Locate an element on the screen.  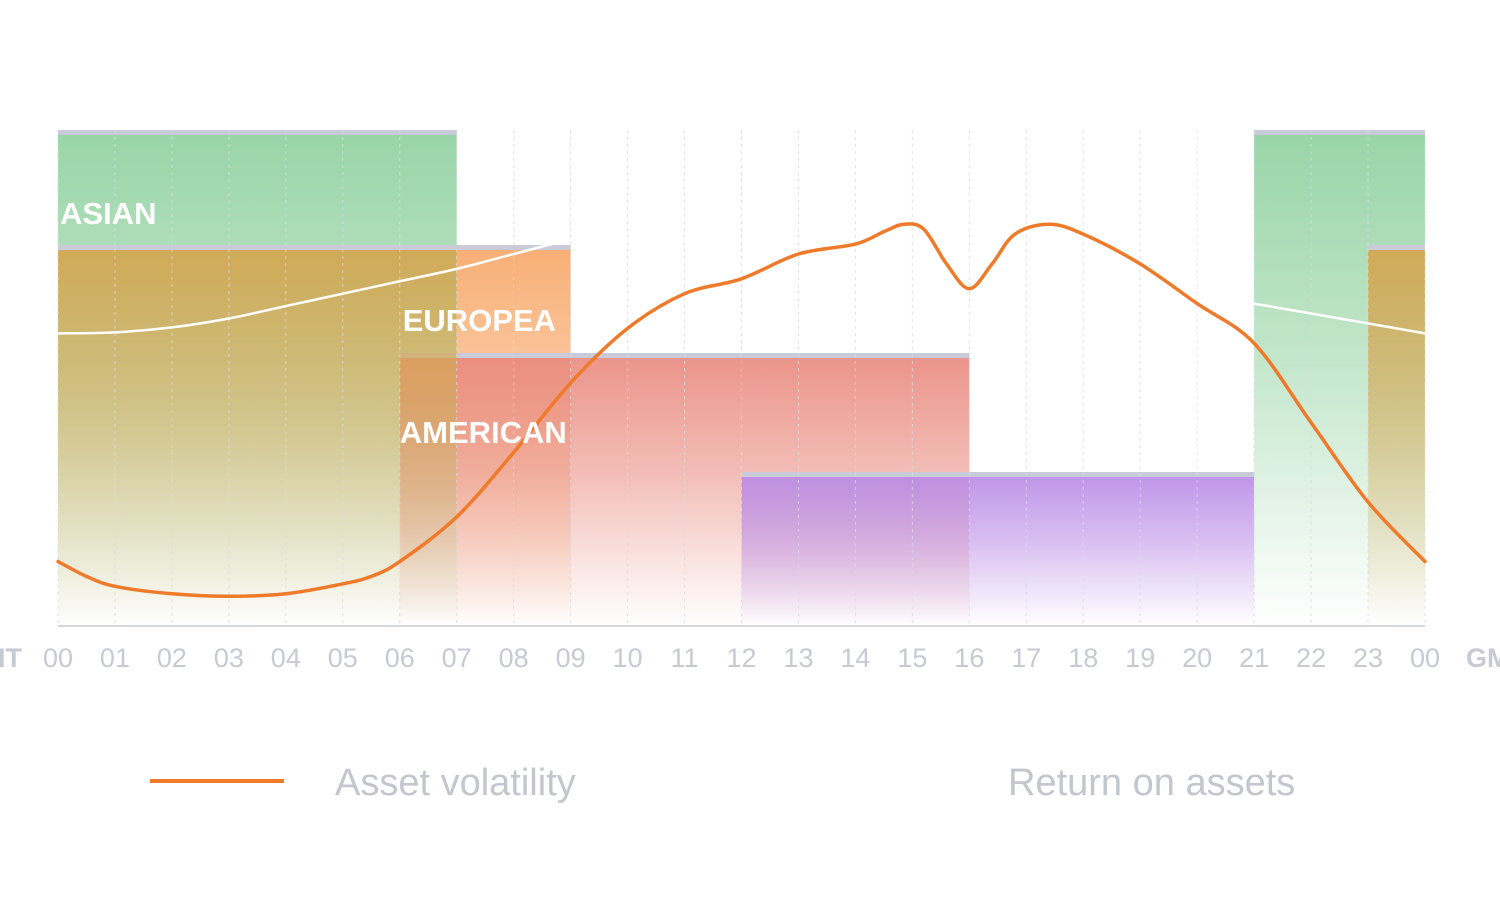
session-label-asian: ASIAN is located at coordinates (108, 213).